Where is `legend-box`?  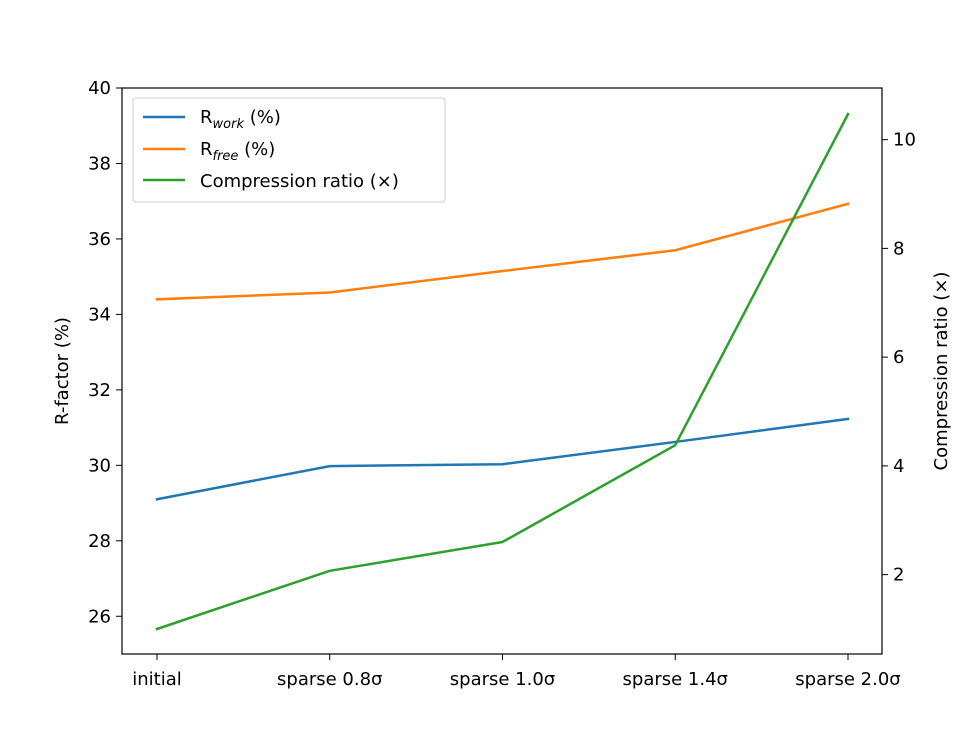
legend-box is located at coordinates (289, 150).